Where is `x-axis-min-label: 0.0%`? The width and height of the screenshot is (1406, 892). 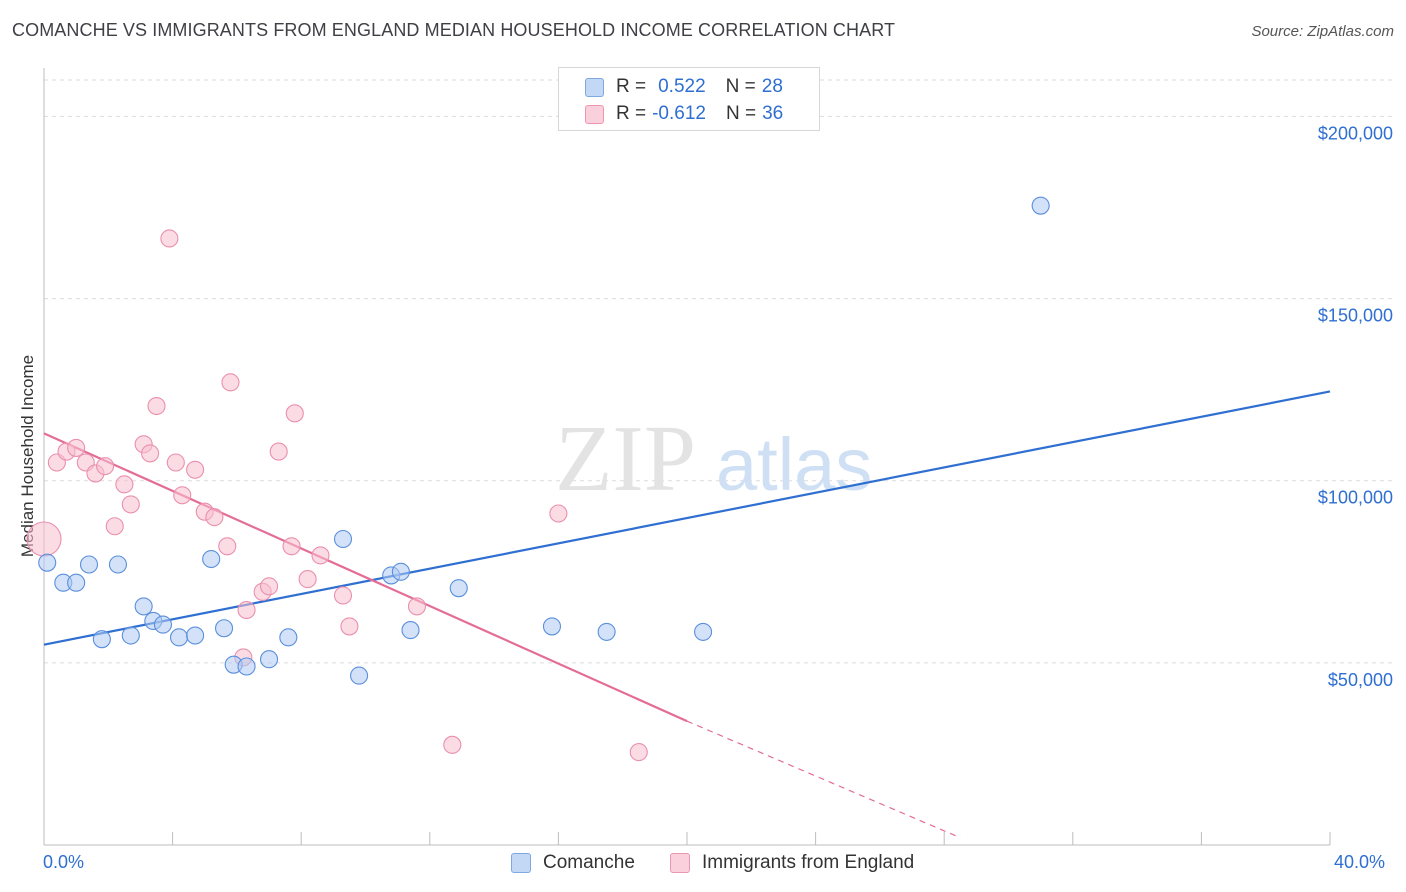 x-axis-min-label: 0.0% is located at coordinates (64, 862).